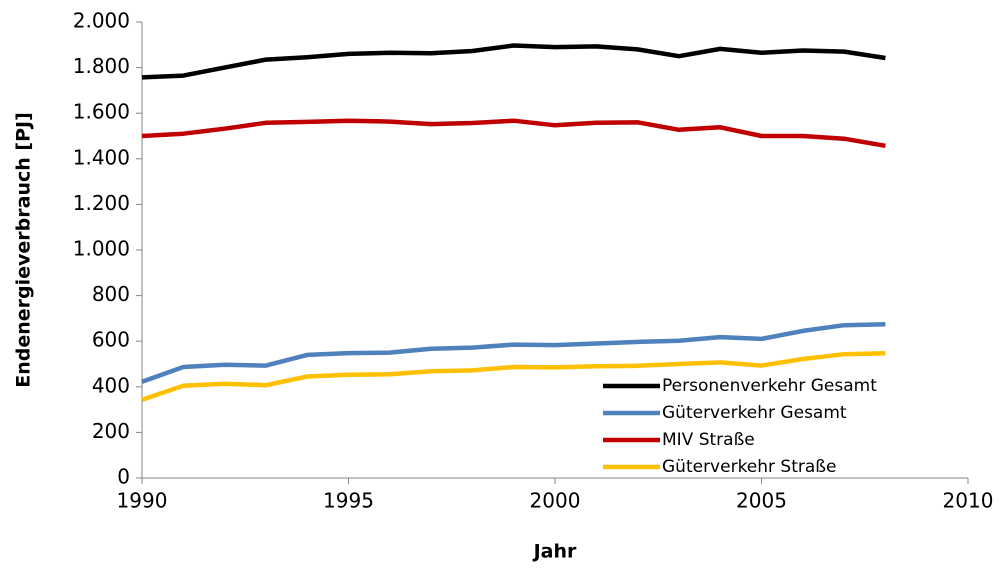 The width and height of the screenshot is (1000, 572). What do you see at coordinates (348, 501) in the screenshot?
I see `x-tick-label: 1995` at bounding box center [348, 501].